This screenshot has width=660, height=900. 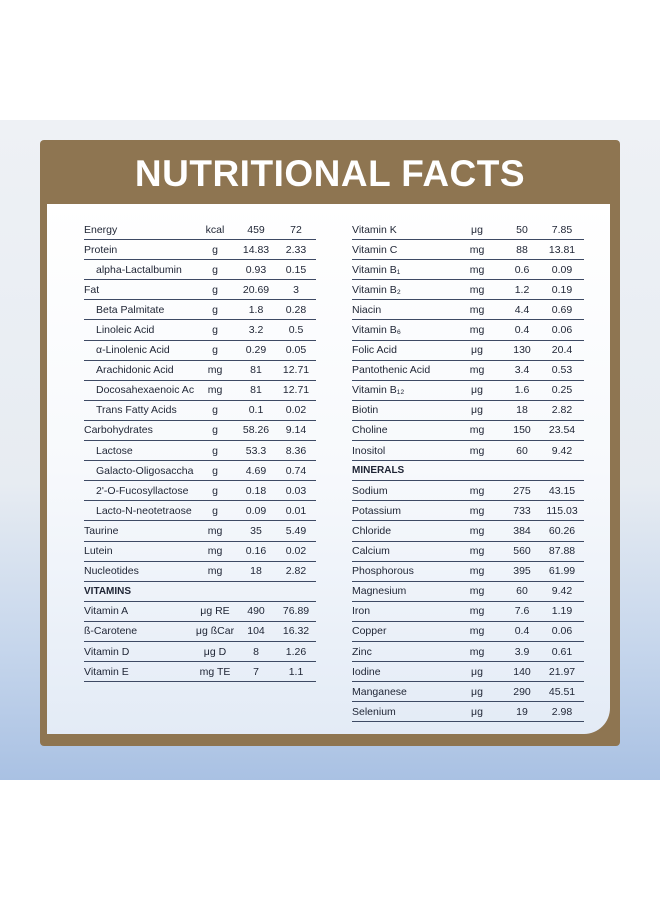 I want to click on nutrient-unit: μg ßCar, so click(x=215, y=631).